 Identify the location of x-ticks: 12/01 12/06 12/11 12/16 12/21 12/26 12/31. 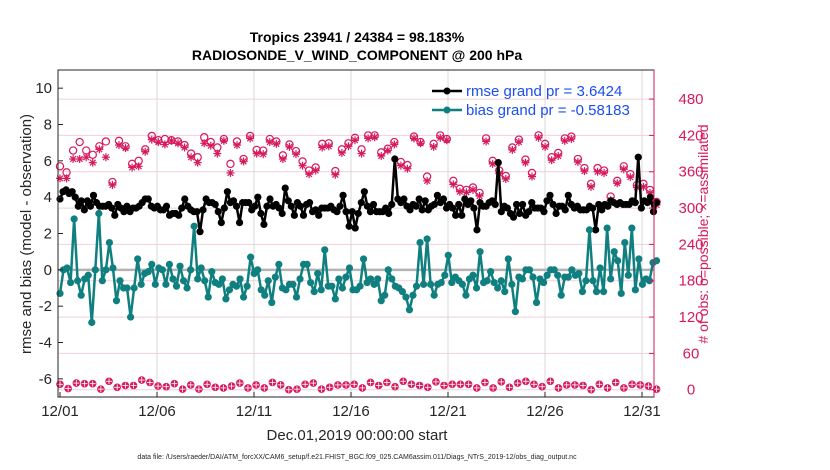
(351, 406).